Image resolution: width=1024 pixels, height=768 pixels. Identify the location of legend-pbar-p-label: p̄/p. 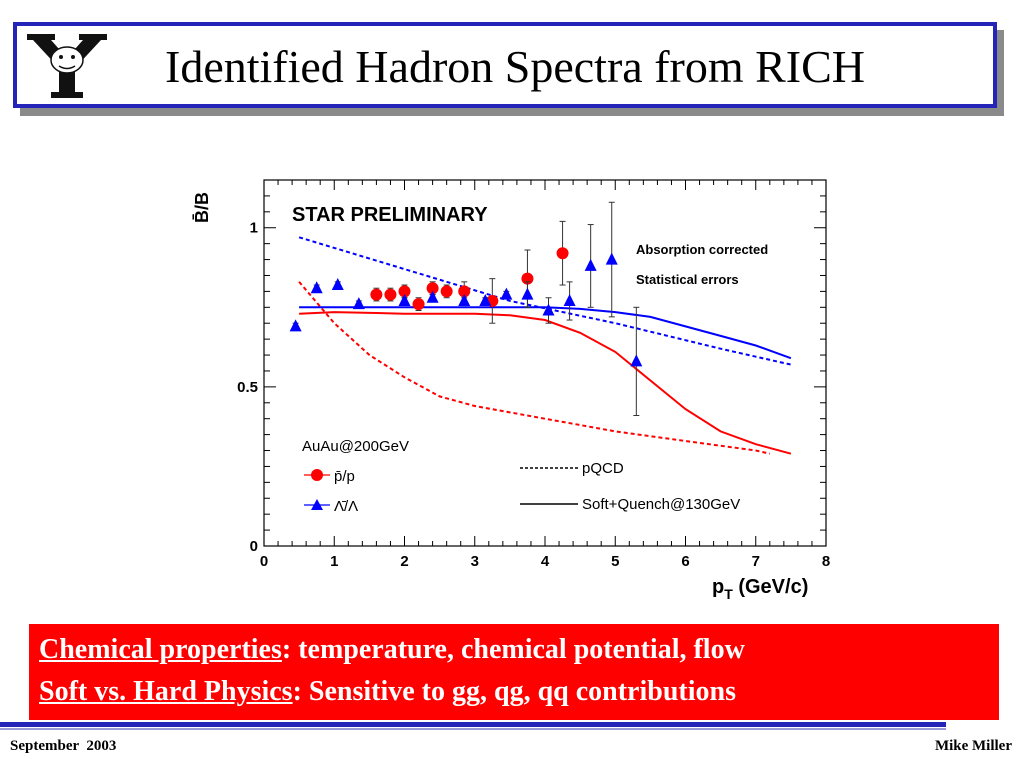
(344, 476).